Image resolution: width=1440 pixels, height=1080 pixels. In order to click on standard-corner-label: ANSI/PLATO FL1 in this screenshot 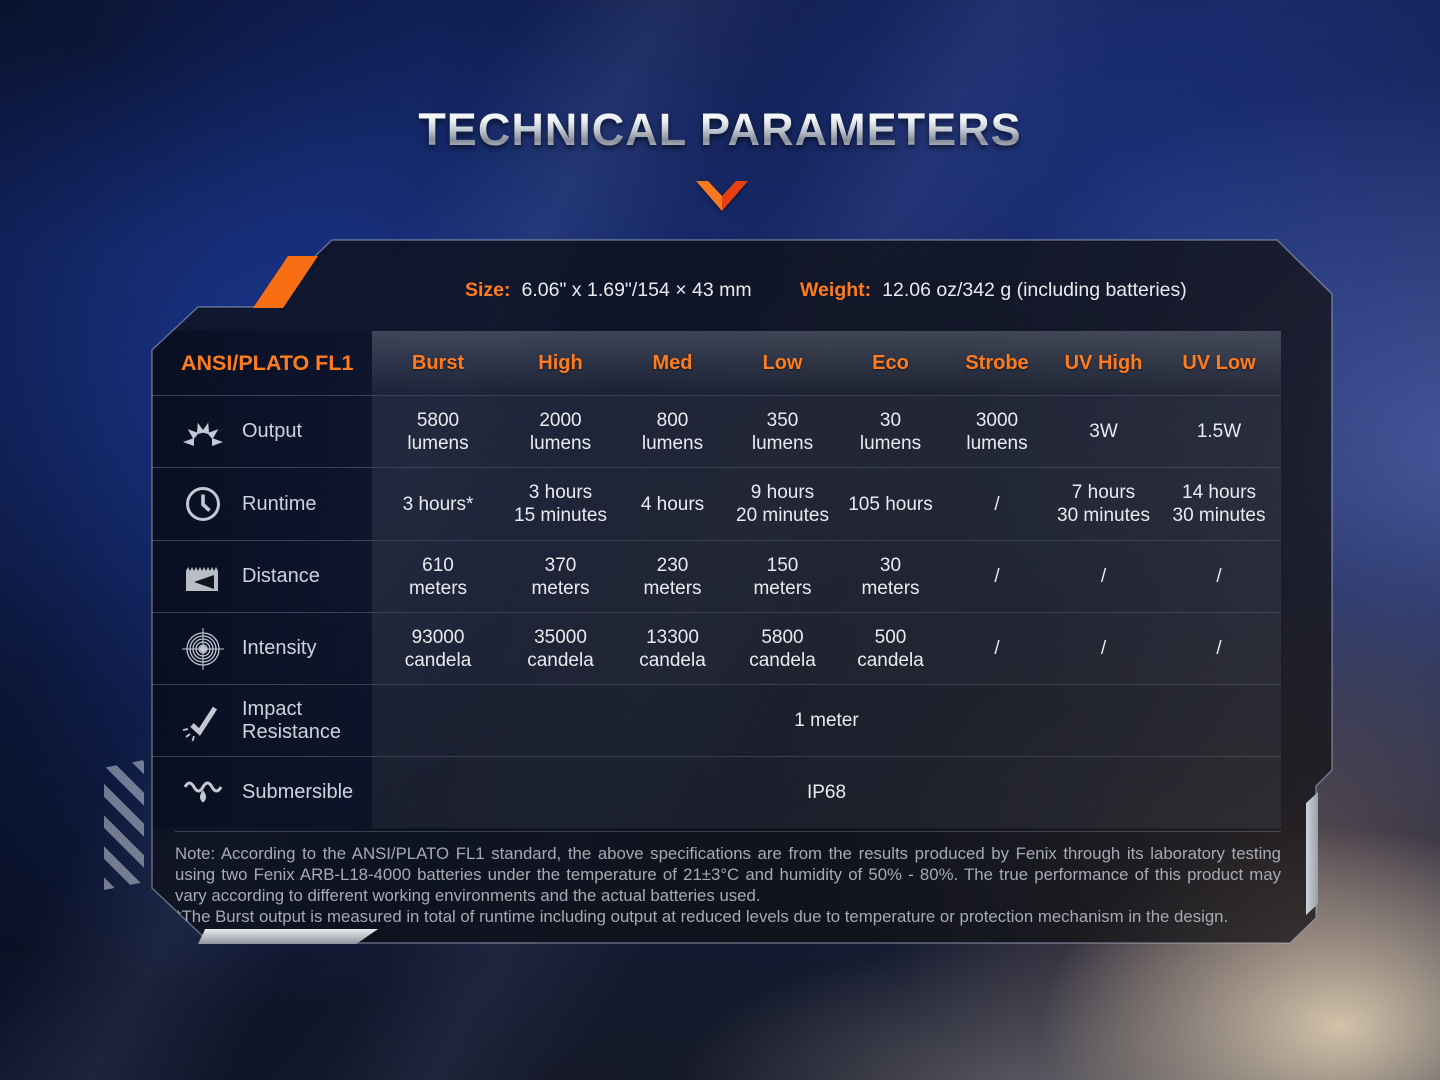, I will do `click(262, 363)`.